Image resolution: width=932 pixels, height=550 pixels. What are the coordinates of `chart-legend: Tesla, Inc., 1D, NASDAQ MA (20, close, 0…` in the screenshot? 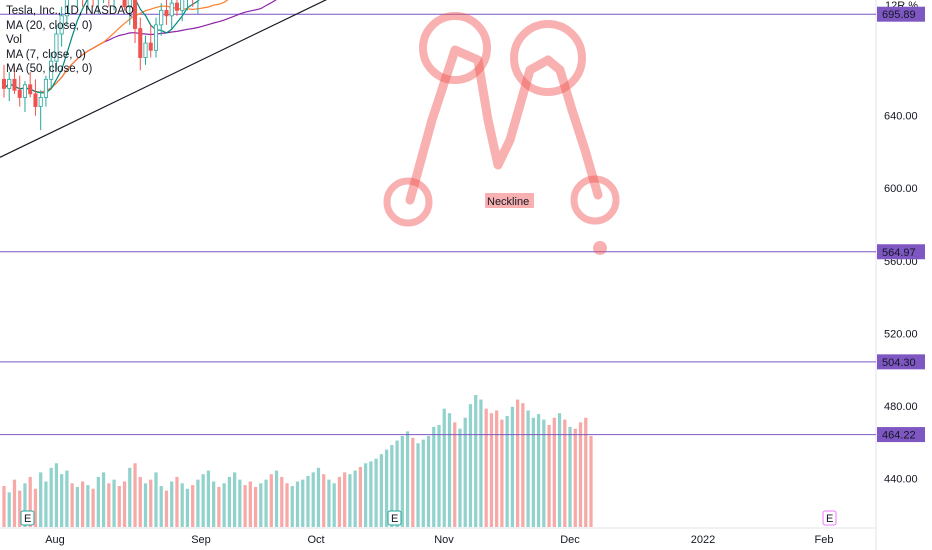 It's located at (70, 40).